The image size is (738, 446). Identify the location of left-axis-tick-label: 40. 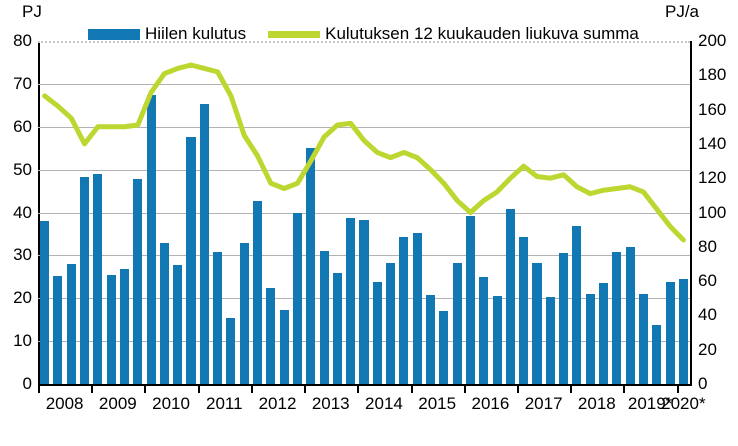
(22, 212).